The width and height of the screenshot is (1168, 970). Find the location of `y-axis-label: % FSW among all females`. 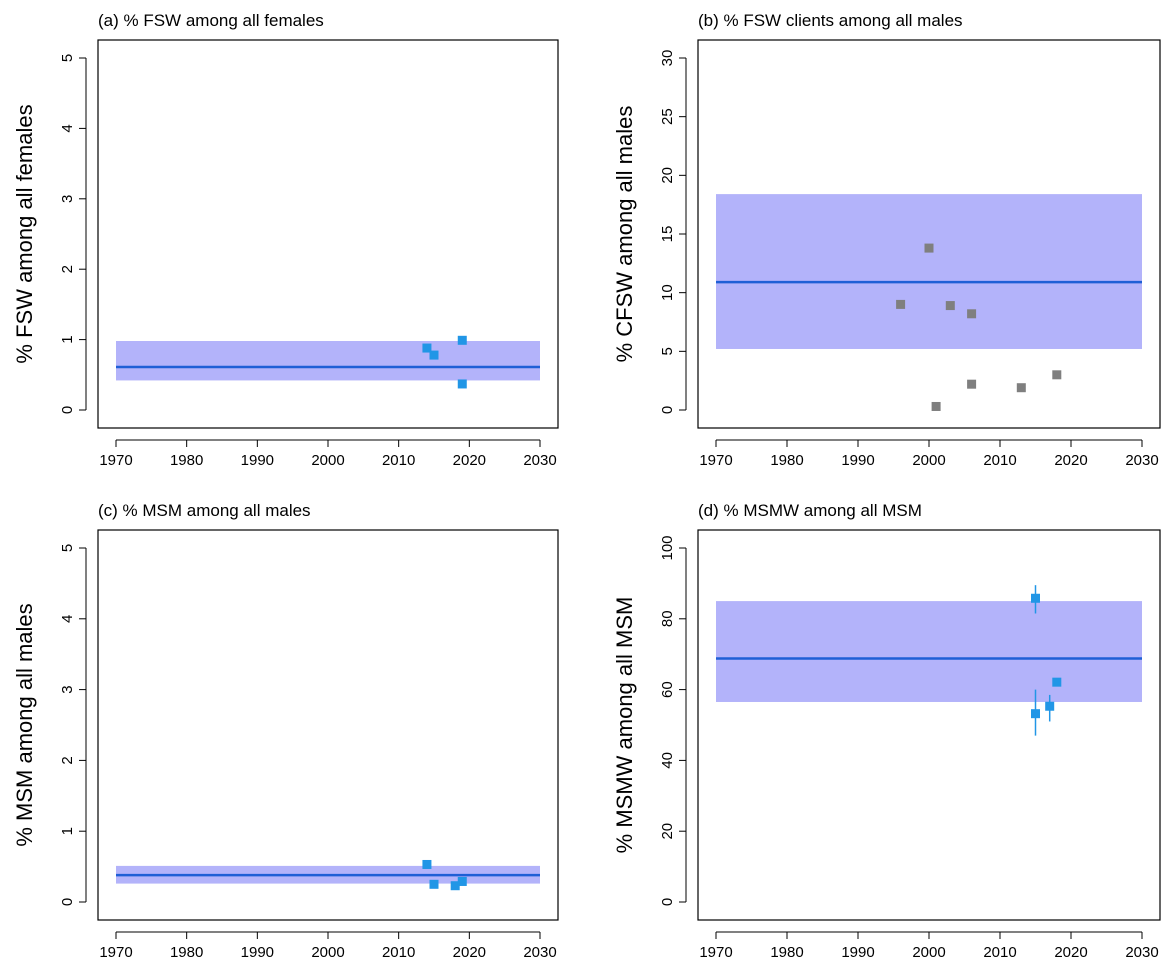

y-axis-label: % FSW among all females is located at coordinates (24, 233).